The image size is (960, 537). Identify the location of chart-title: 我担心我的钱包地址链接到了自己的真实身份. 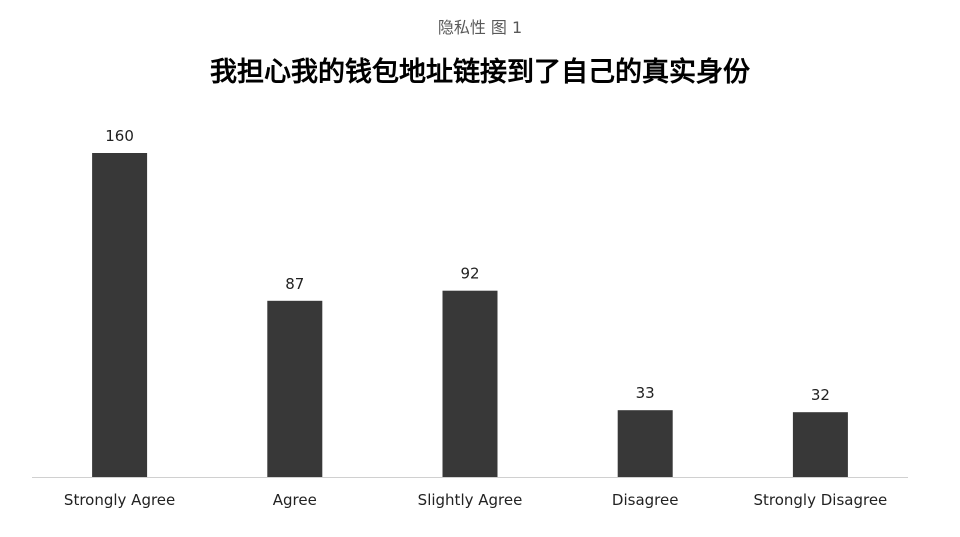
(480, 72).